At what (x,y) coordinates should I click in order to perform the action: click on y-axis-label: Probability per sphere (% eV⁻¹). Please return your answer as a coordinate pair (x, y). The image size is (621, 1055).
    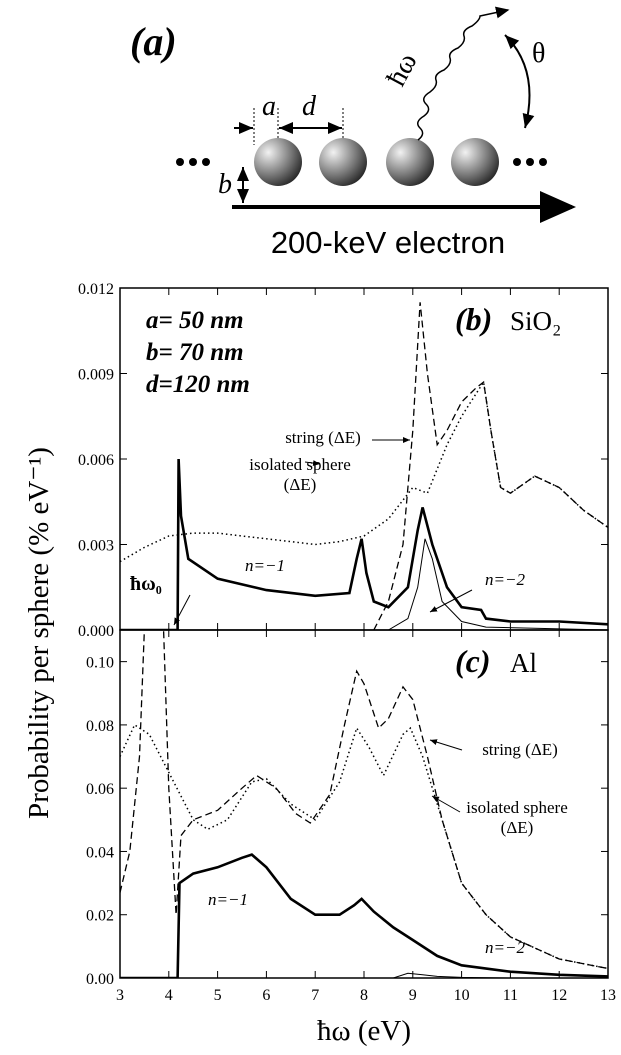
    Looking at the image, I should click on (39, 633).